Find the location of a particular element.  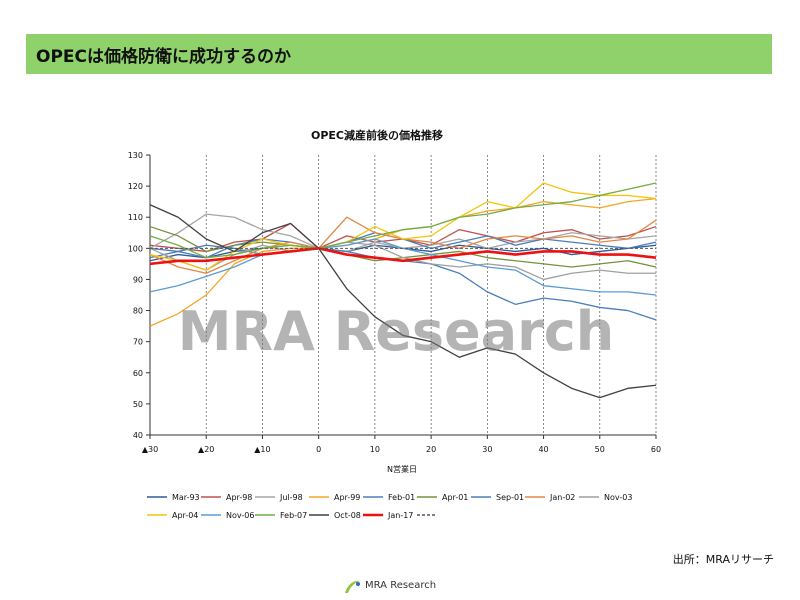

legend-label: Jul-98 is located at coordinates (291, 497).